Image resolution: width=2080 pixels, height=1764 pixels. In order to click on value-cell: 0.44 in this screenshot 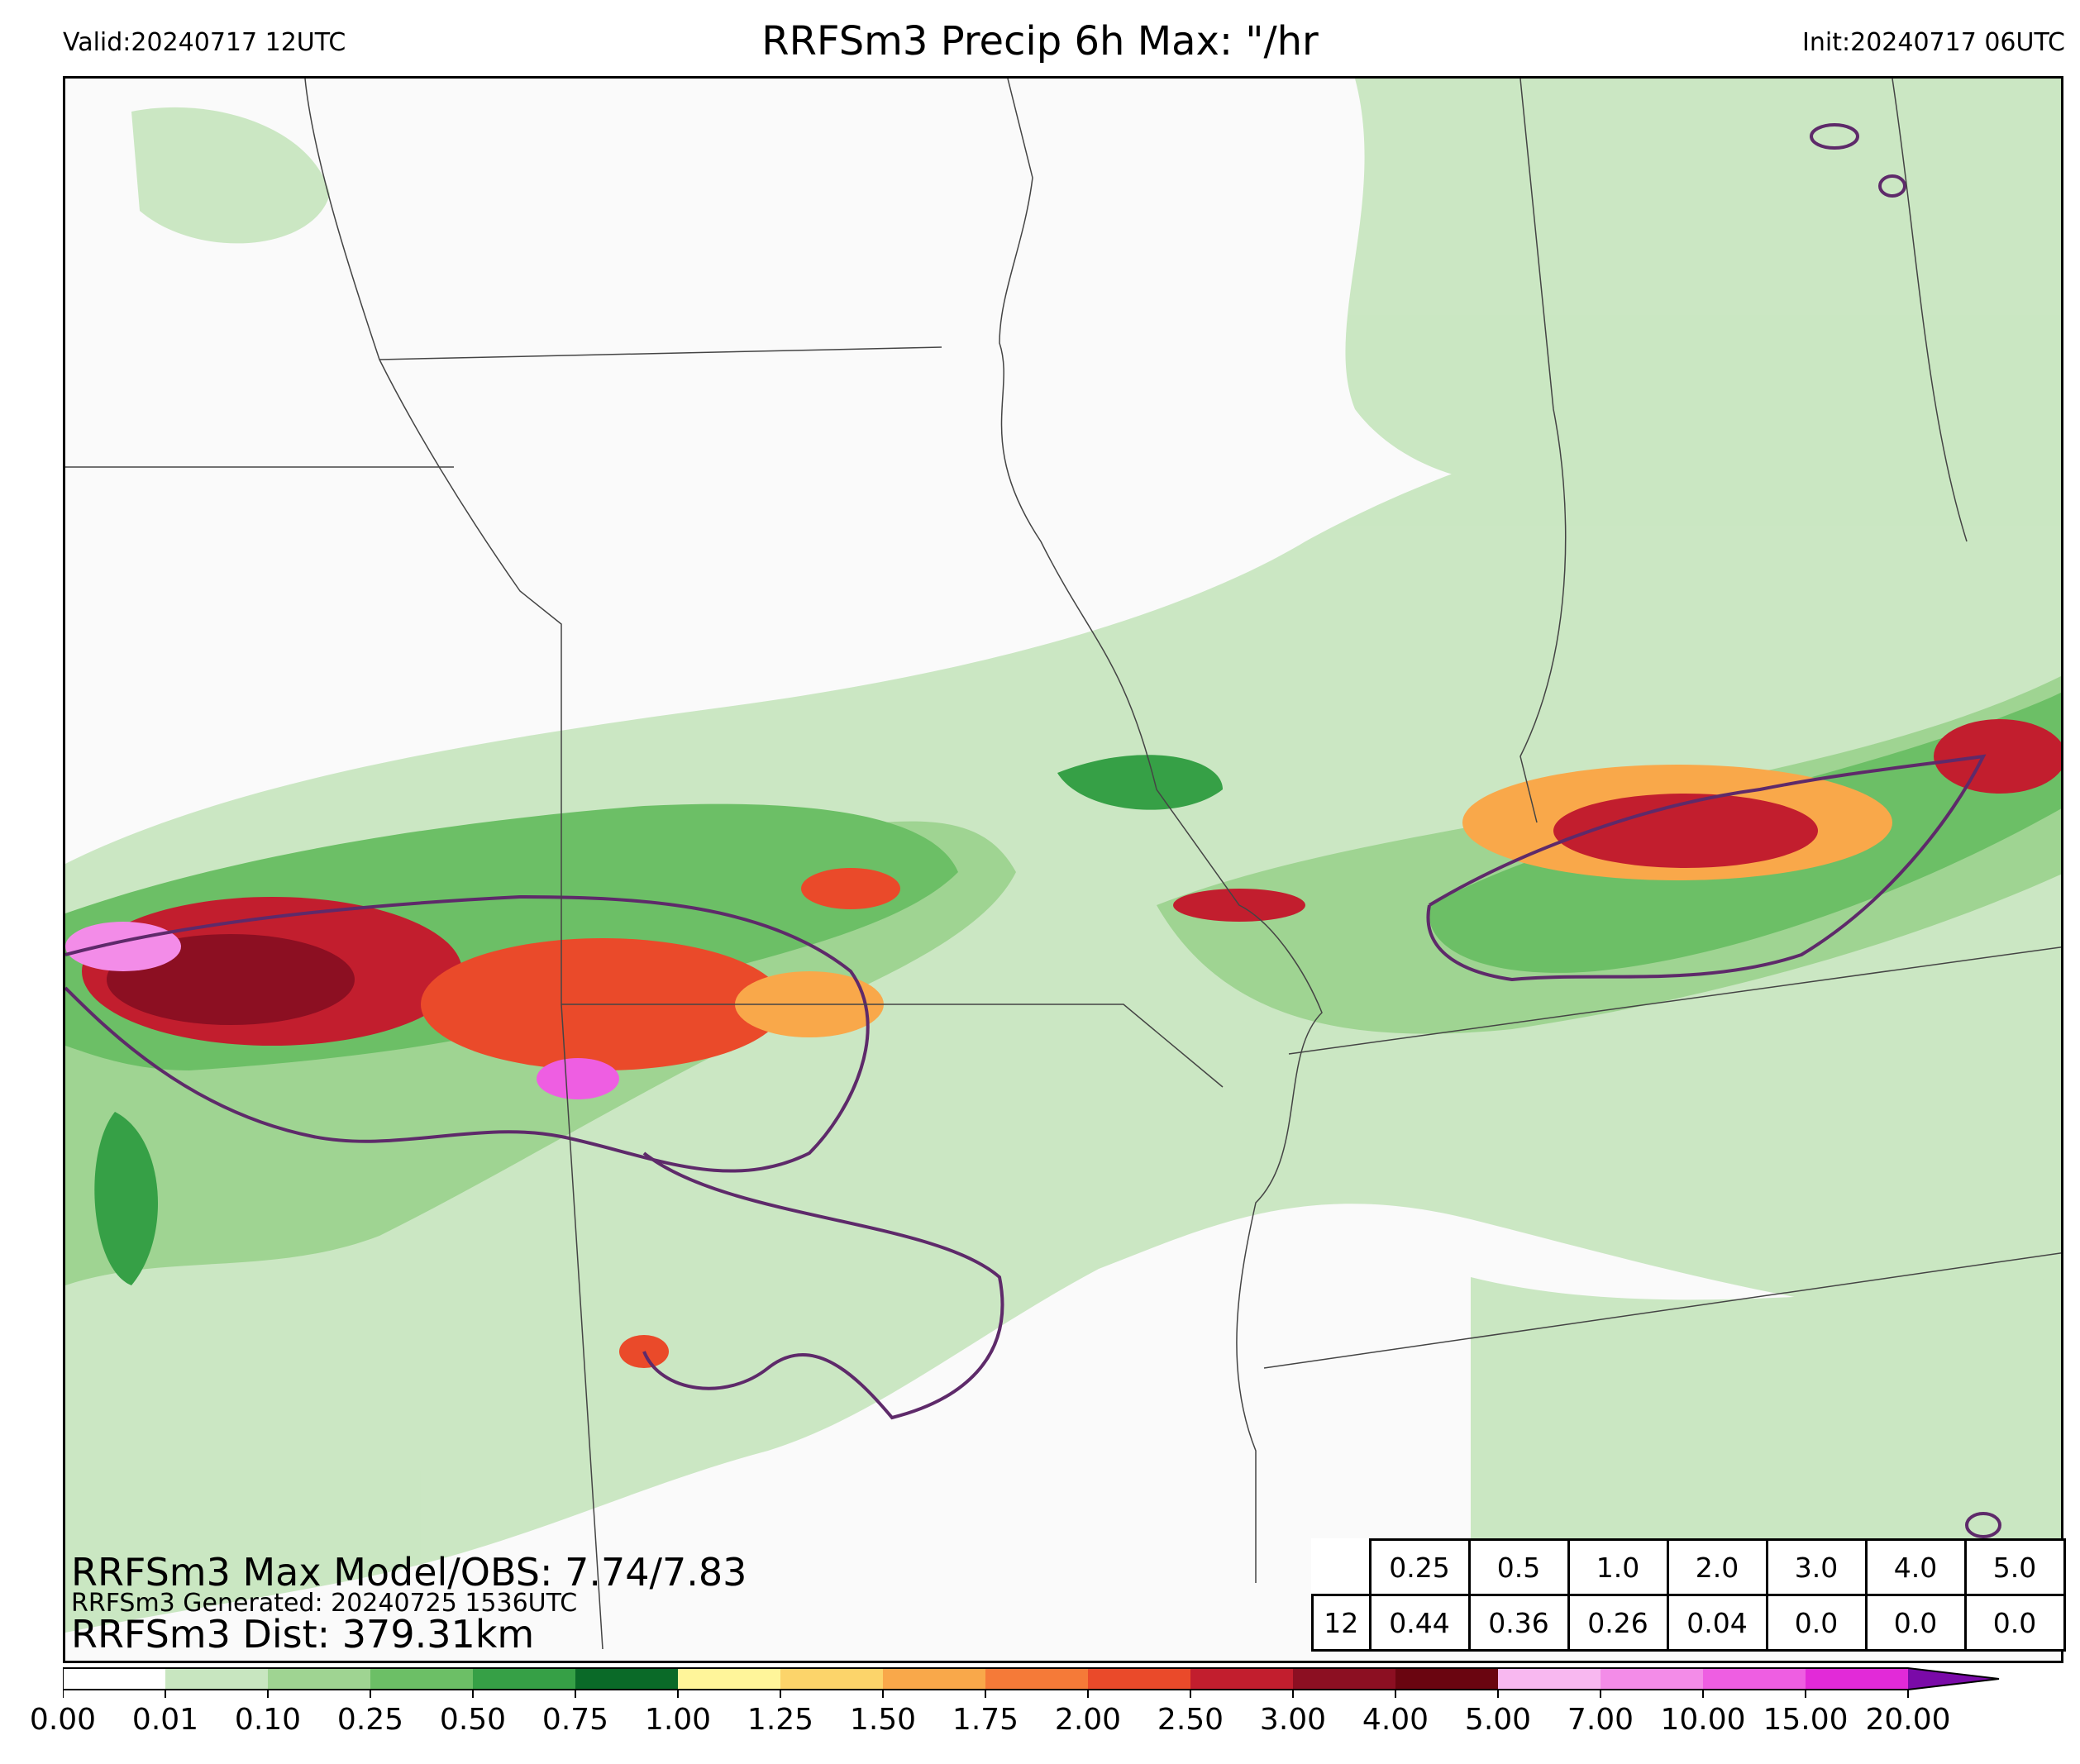, I will do `click(1419, 1623)`.